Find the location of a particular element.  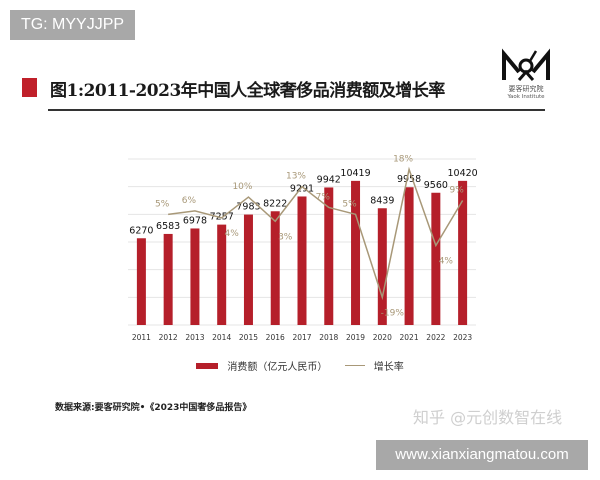

bar-label-2018: 9942 is located at coordinates (329, 179).